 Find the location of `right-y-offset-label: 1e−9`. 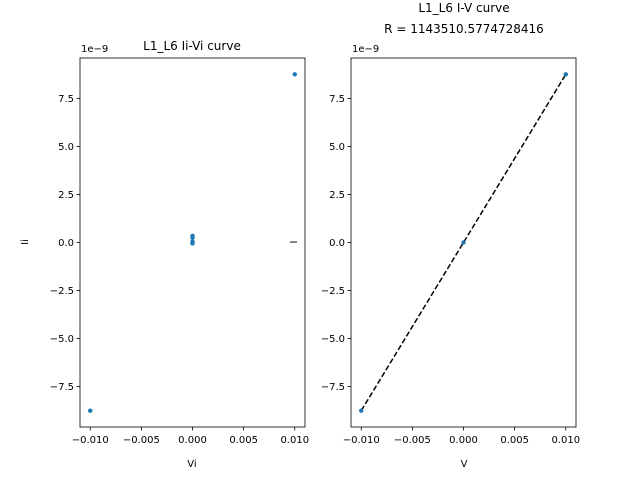

right-y-offset-label: 1e−9 is located at coordinates (365, 49).